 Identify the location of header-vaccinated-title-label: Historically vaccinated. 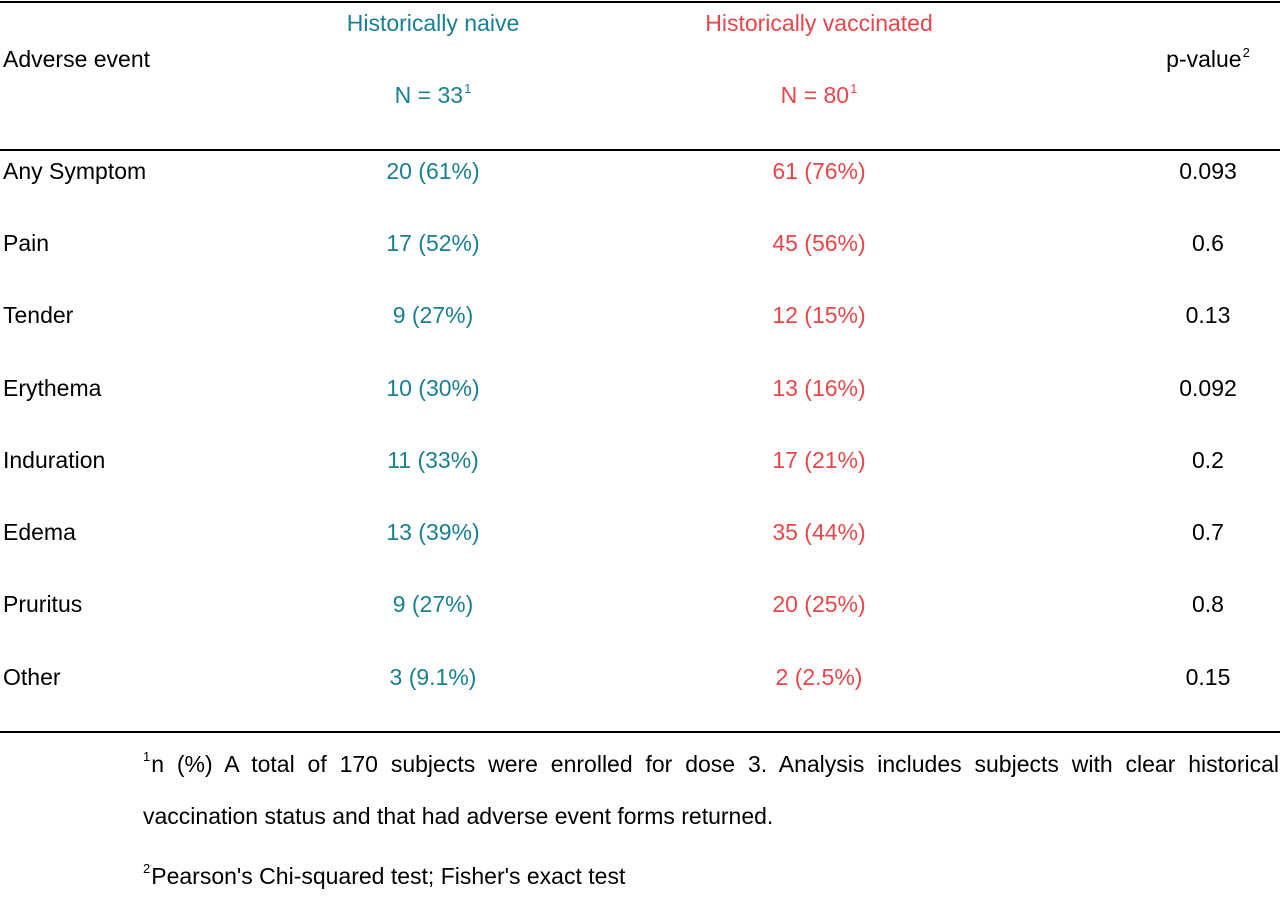
(819, 23).